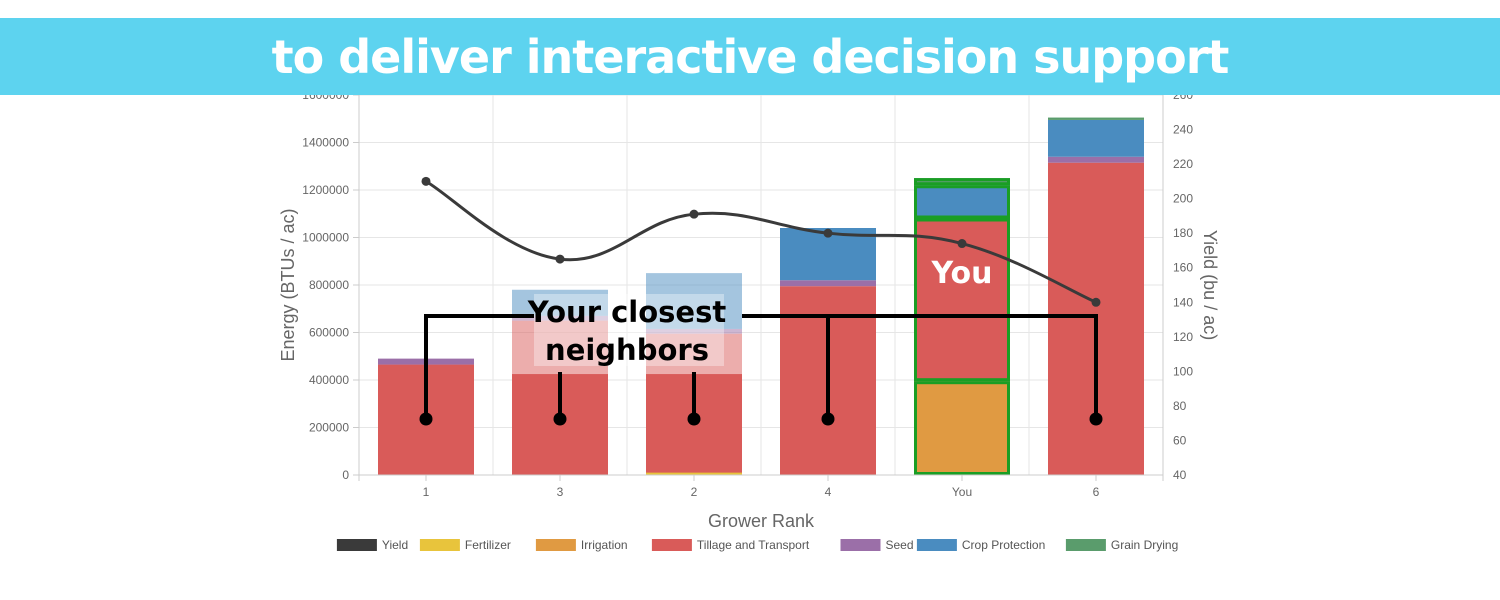 The height and width of the screenshot is (600, 1500). I want to click on y2-tick-label: 120, so click(1183, 337).